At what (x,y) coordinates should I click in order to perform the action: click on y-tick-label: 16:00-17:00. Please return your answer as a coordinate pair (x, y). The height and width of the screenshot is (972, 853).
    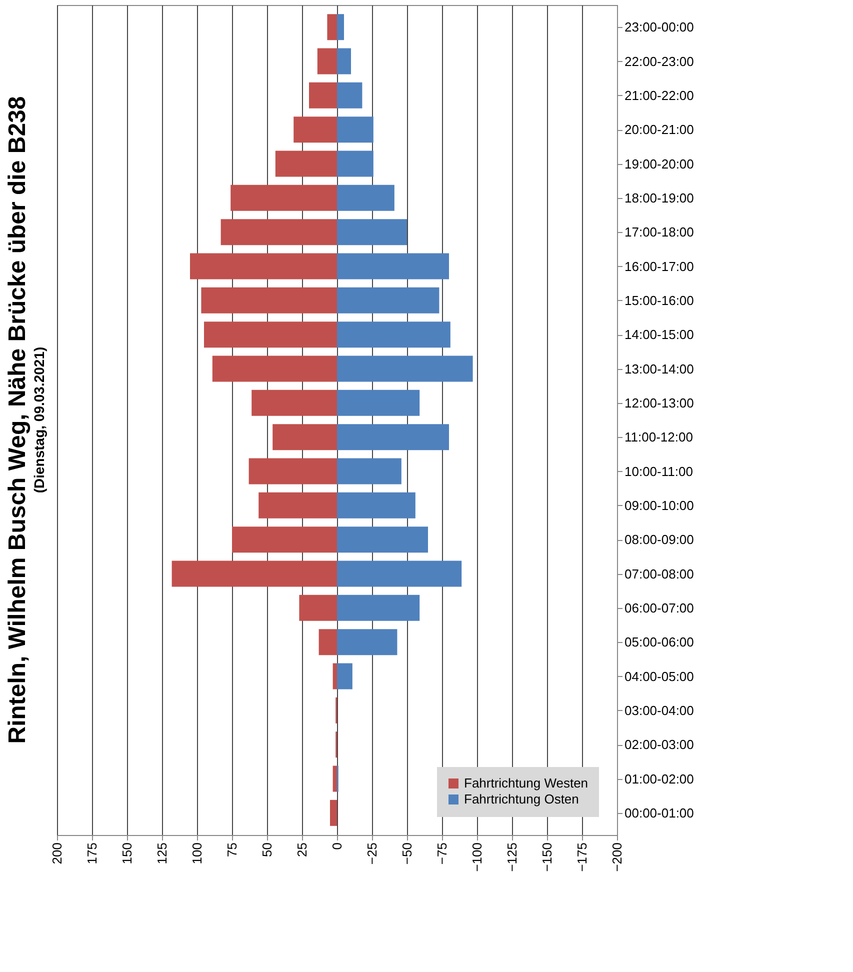
    Looking at the image, I should click on (659, 266).